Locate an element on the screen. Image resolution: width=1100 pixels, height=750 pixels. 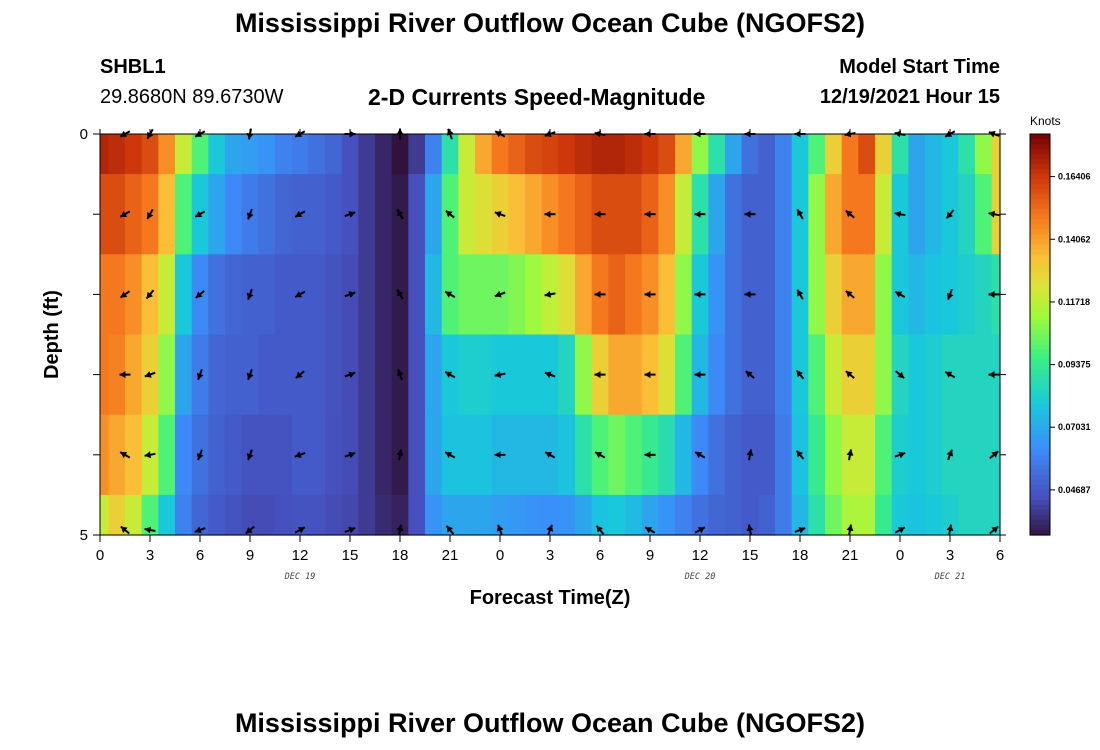
x-tick-label: 12 is located at coordinates (700, 555).